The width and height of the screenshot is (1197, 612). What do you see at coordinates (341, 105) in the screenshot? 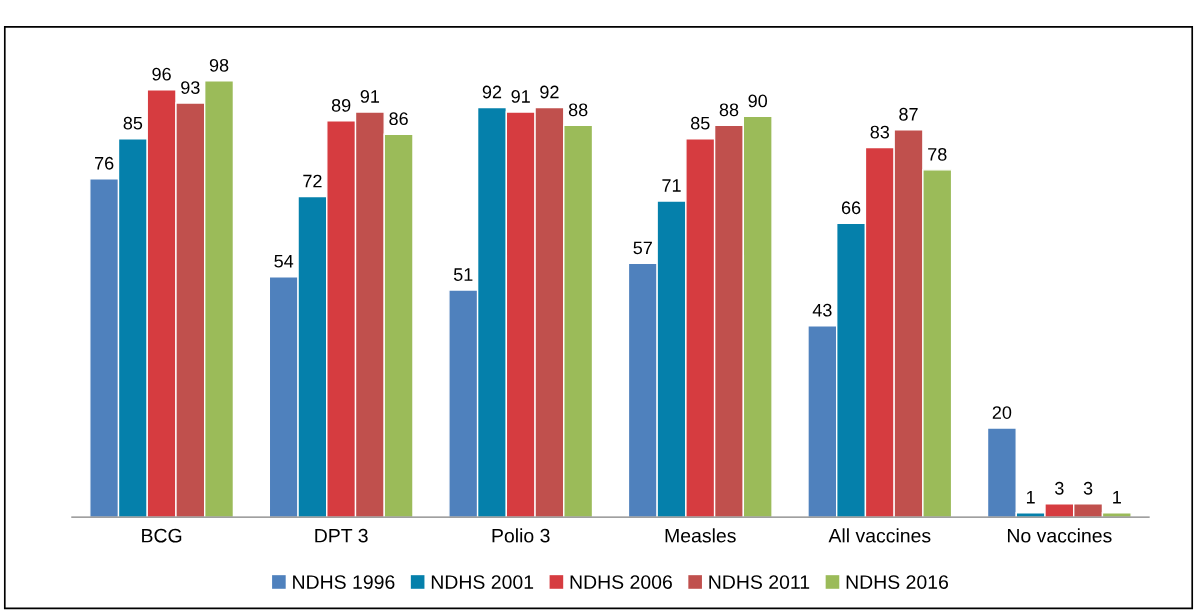
I see `data-label: 89` at bounding box center [341, 105].